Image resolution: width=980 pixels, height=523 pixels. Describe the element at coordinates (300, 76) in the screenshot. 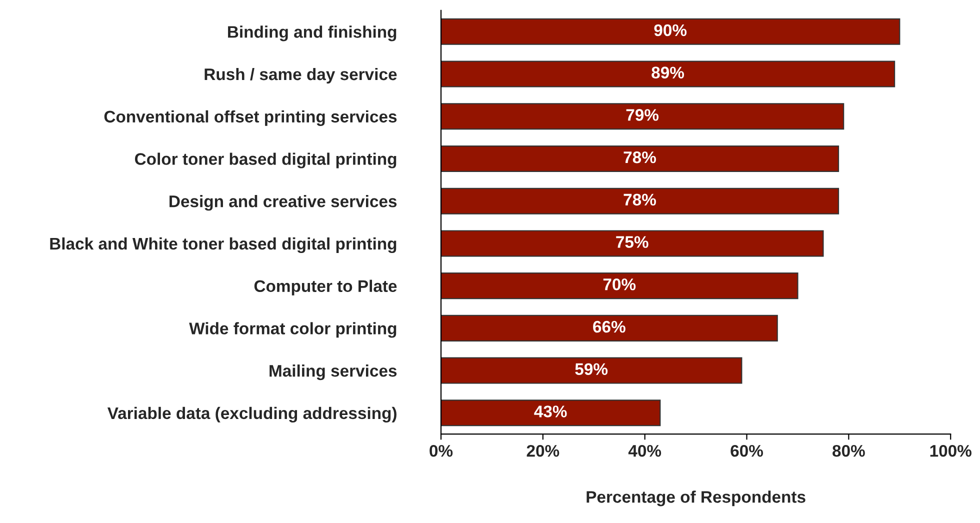

I see `y-tick-label: Rush / same day service` at that location.